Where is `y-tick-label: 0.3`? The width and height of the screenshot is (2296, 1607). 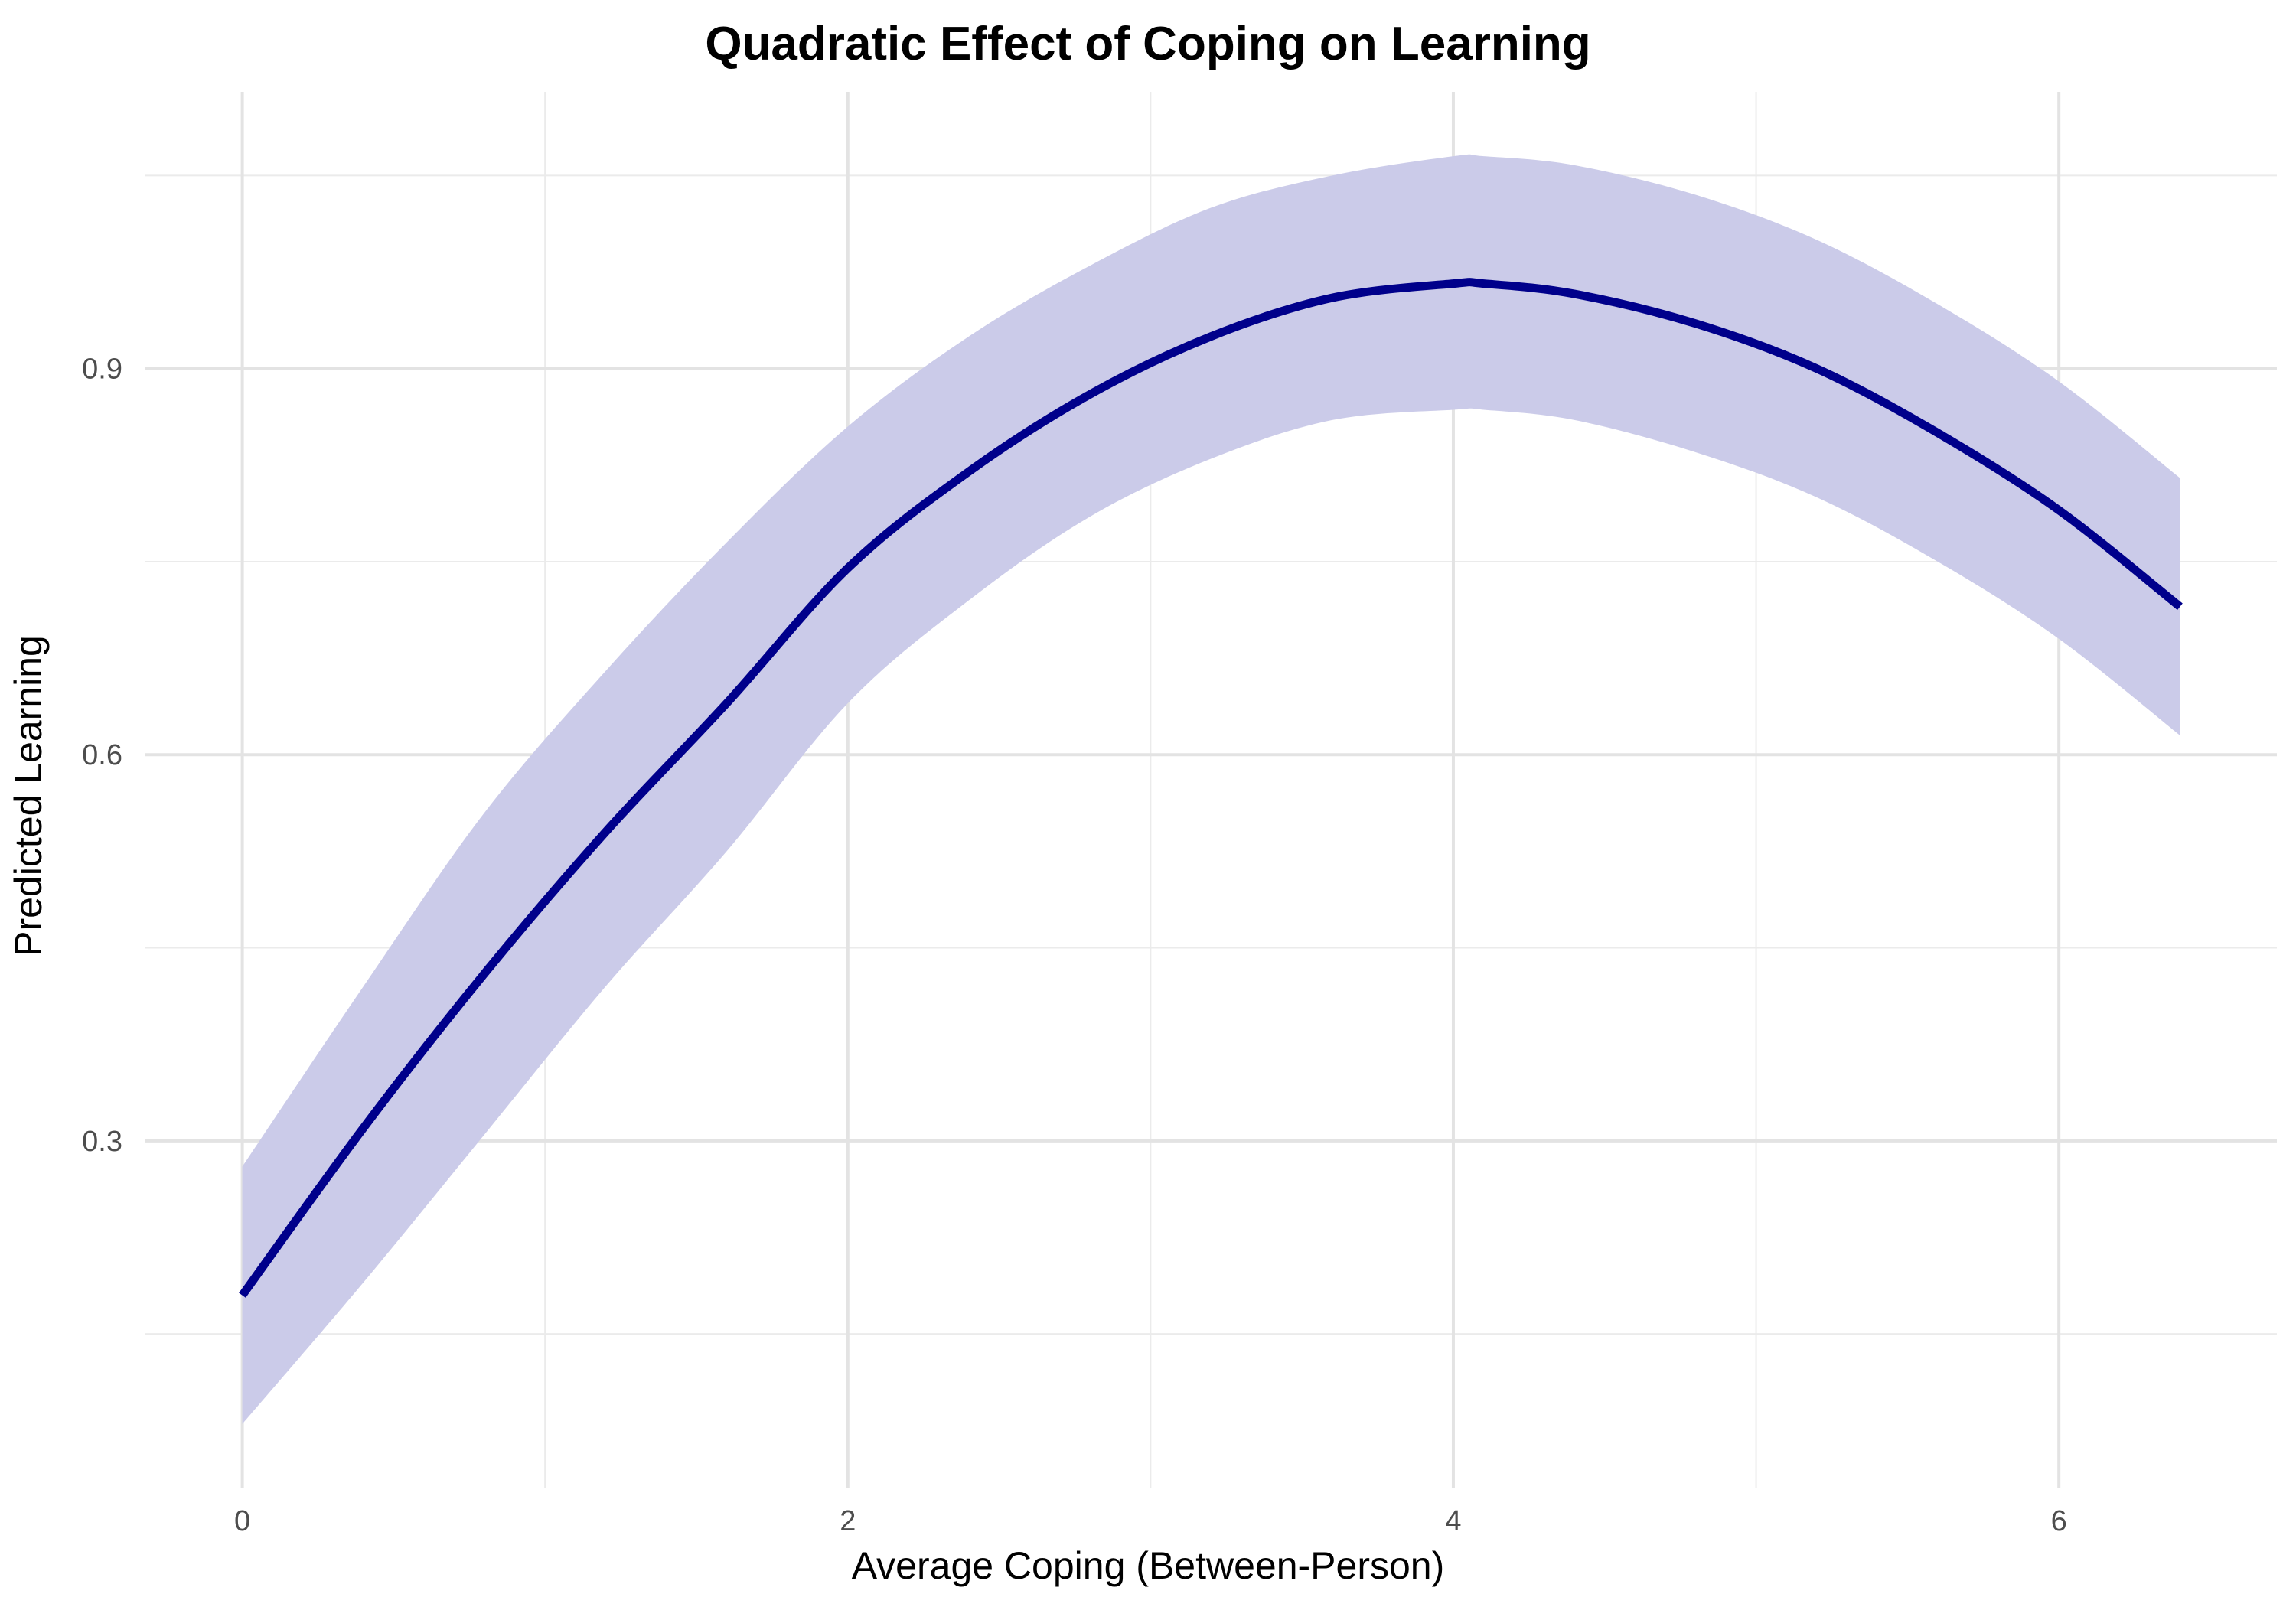
y-tick-label: 0.3 is located at coordinates (102, 1142).